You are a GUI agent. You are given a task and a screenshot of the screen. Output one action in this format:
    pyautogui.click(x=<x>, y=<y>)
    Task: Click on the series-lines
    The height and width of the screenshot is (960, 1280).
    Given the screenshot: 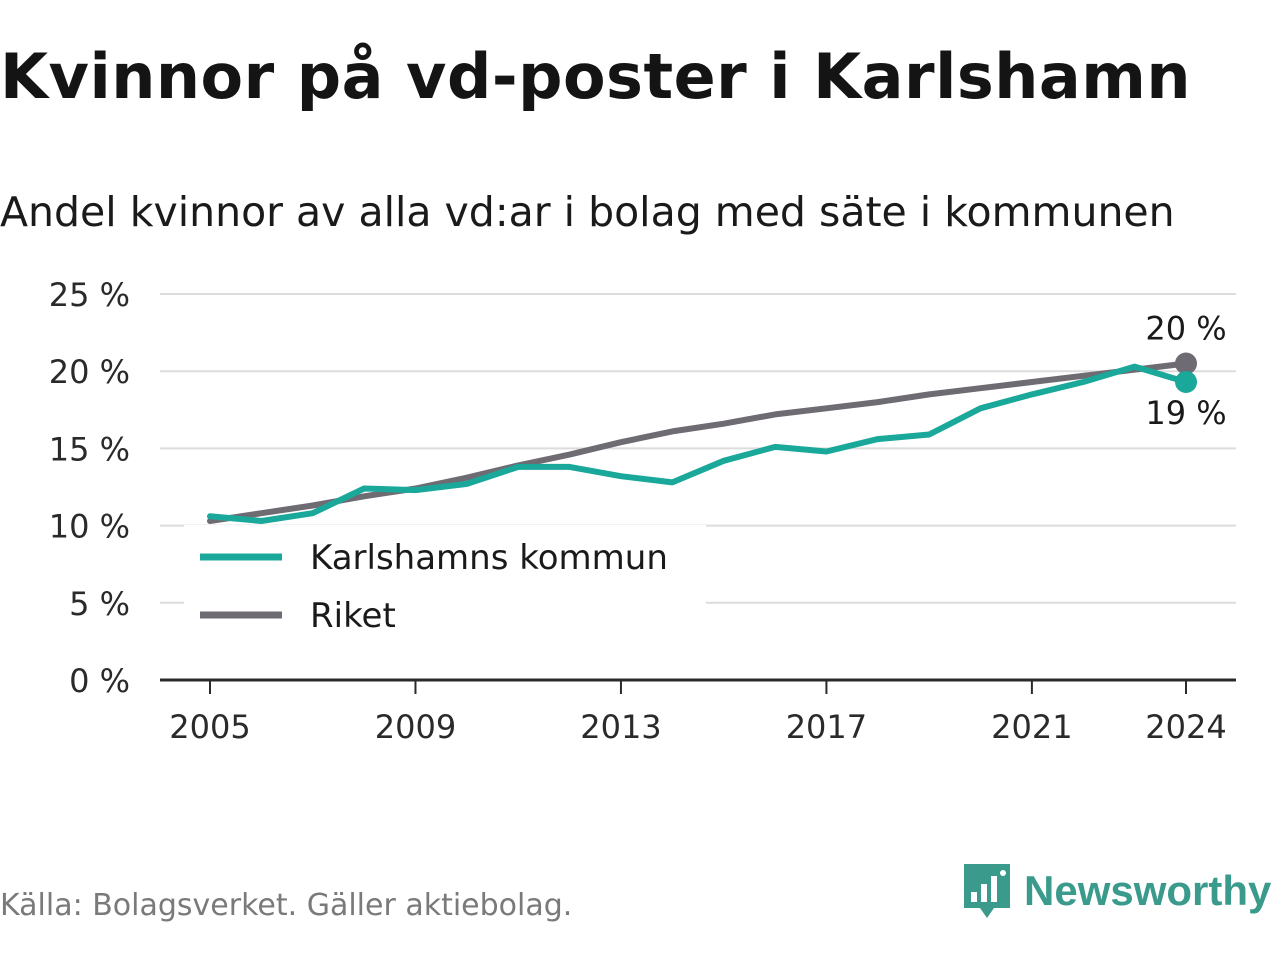 What is the action you would take?
    pyautogui.click(x=698, y=442)
    